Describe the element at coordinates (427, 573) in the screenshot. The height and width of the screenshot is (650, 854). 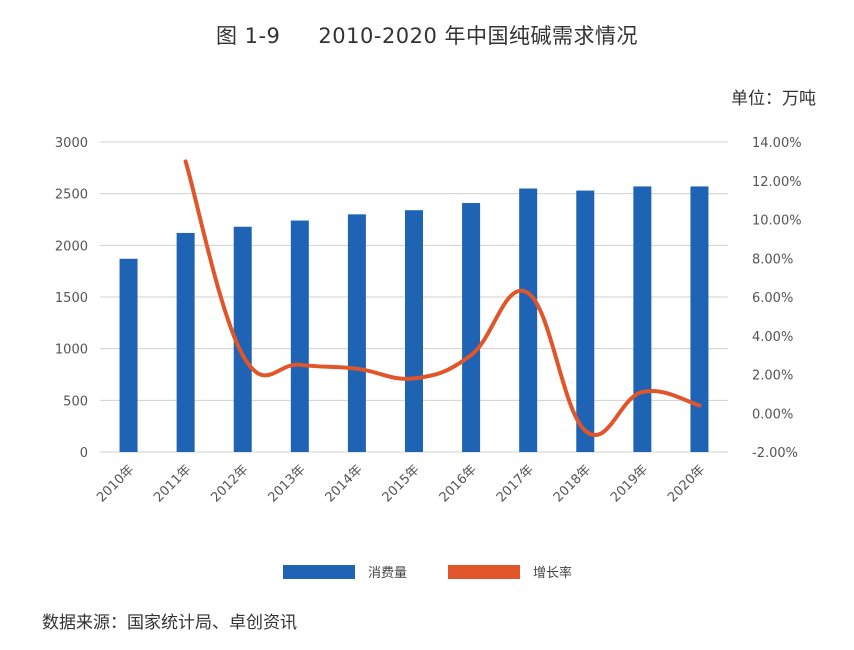
I see `legend: 消费量 增长率` at that location.